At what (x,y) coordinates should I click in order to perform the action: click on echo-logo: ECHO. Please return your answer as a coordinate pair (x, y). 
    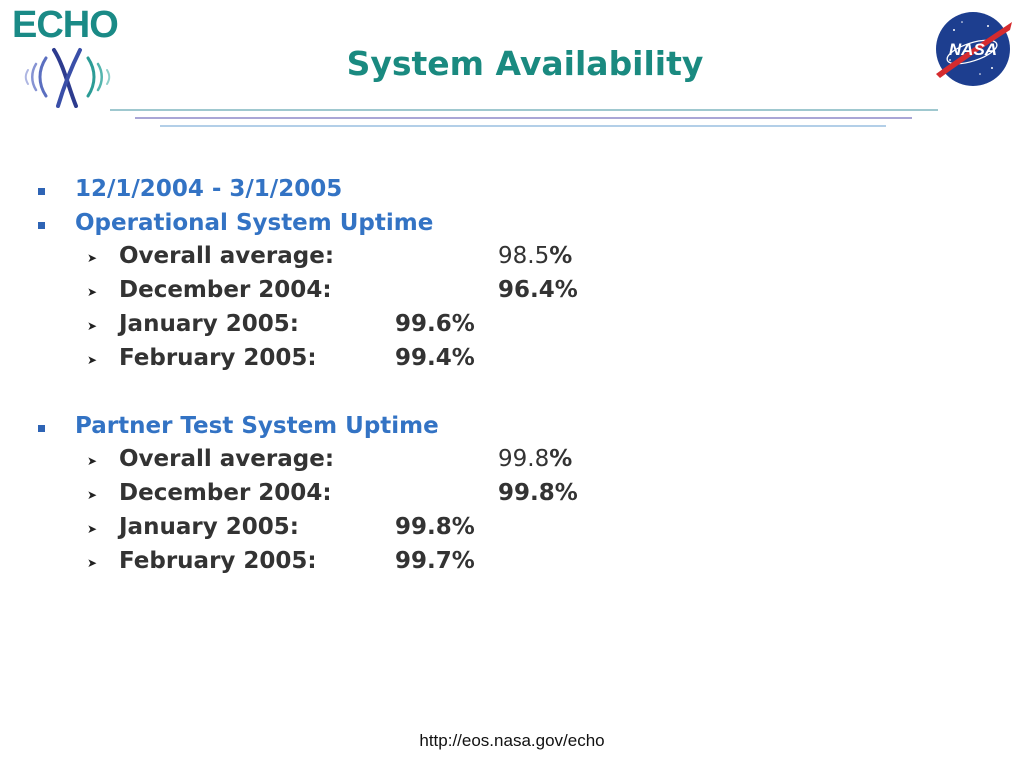
    Looking at the image, I should click on (70, 56).